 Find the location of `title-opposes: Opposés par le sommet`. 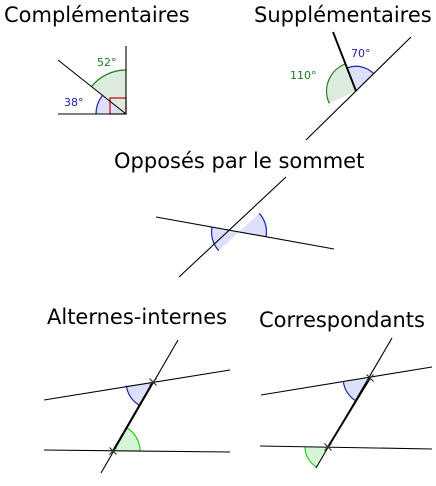

title-opposes: Opposés par le sommet is located at coordinates (239, 161).